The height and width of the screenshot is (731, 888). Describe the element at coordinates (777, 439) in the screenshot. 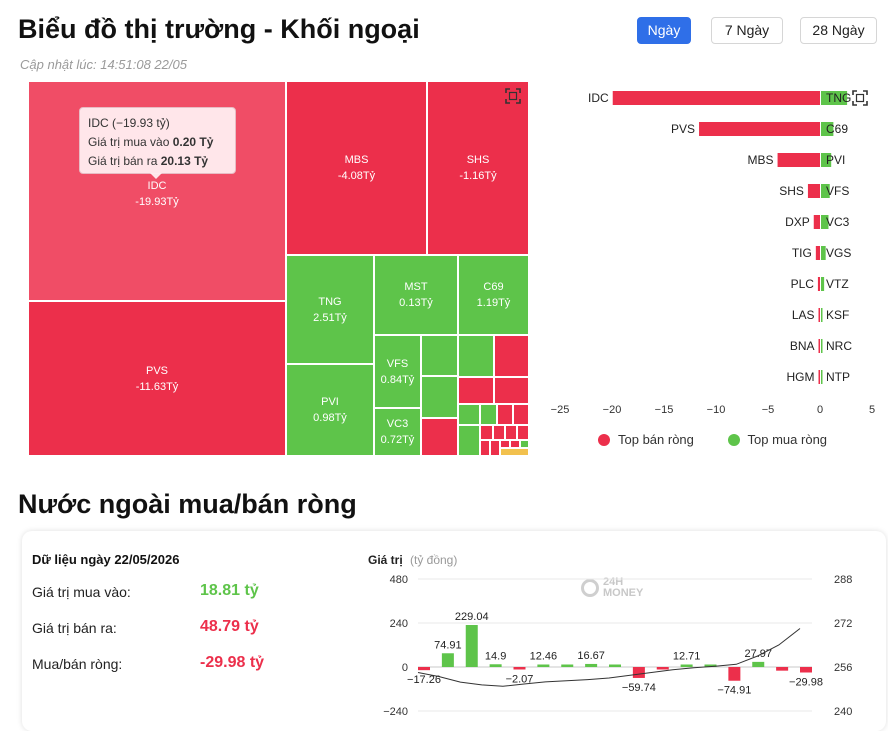

I see `legend-item-buy: Top mua ròng` at that location.